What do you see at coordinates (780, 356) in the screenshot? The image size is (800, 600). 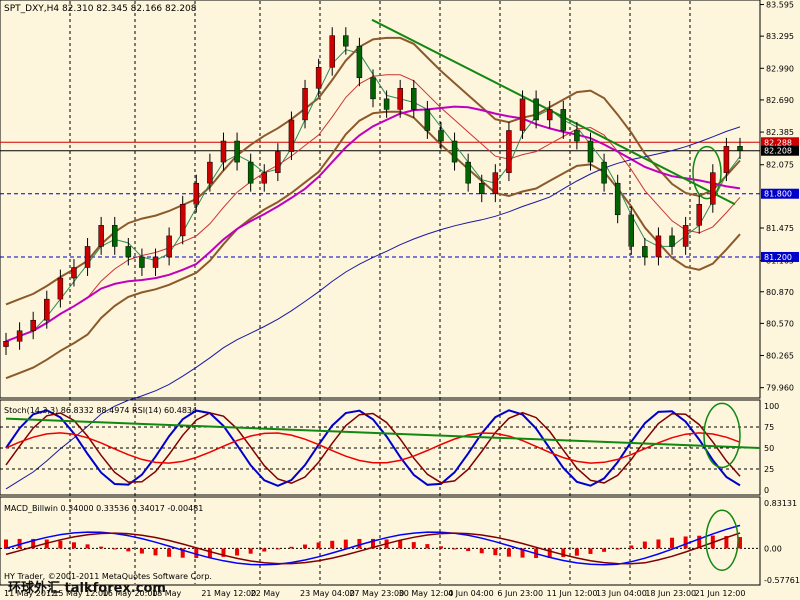 I see `price-tick-label: 80.265` at bounding box center [780, 356].